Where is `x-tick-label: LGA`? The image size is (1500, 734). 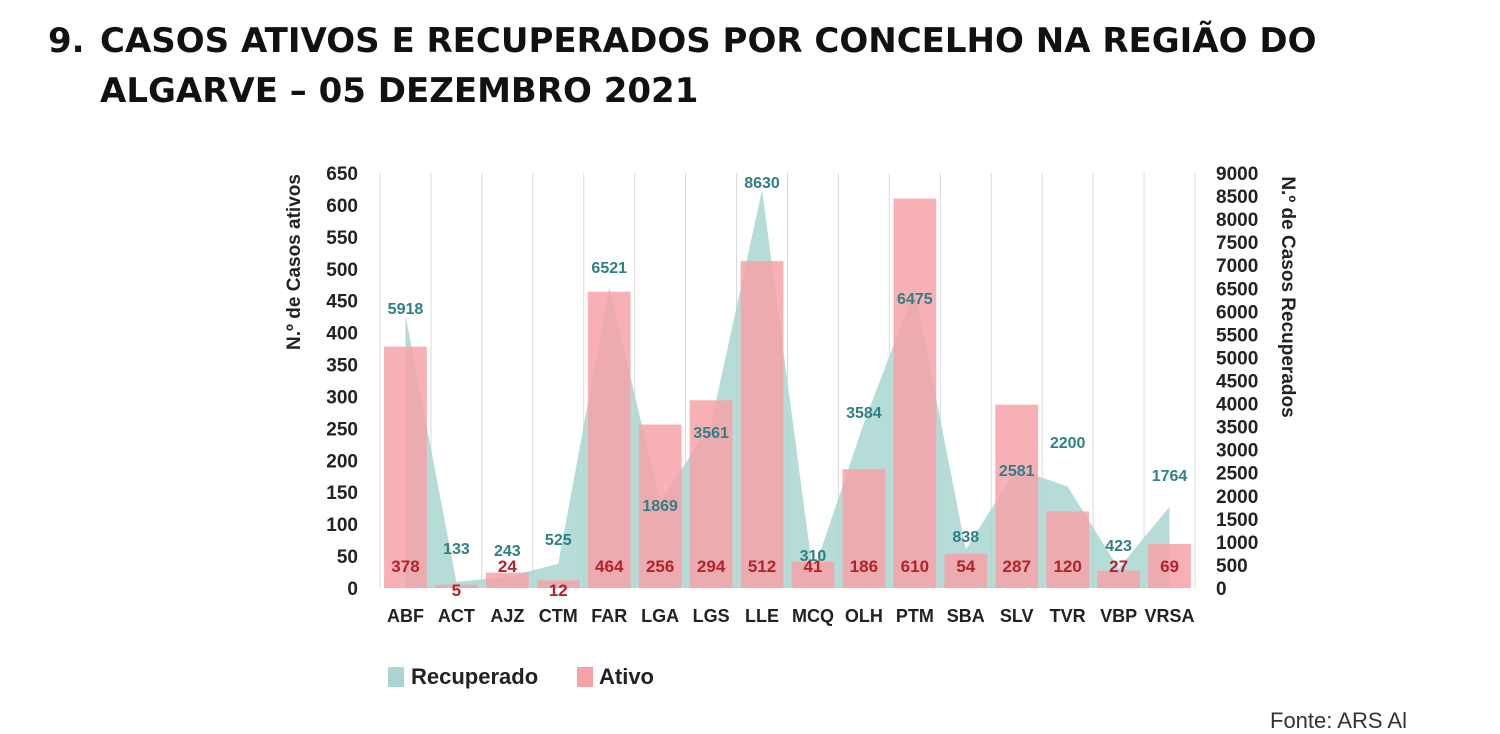 x-tick-label: LGA is located at coordinates (660, 616).